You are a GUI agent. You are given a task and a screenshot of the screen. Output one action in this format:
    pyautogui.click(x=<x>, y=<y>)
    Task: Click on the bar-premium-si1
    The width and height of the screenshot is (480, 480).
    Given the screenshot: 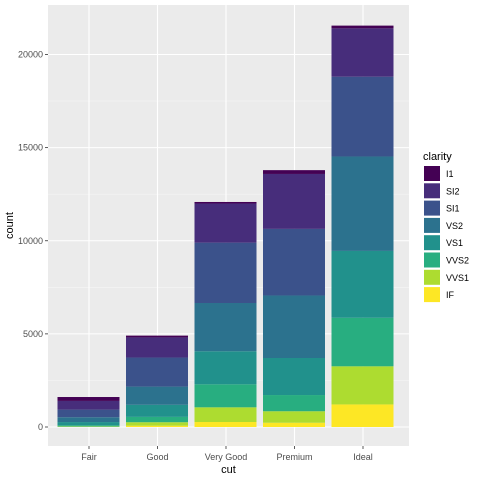 What is the action you would take?
    pyautogui.click(x=294, y=262)
    